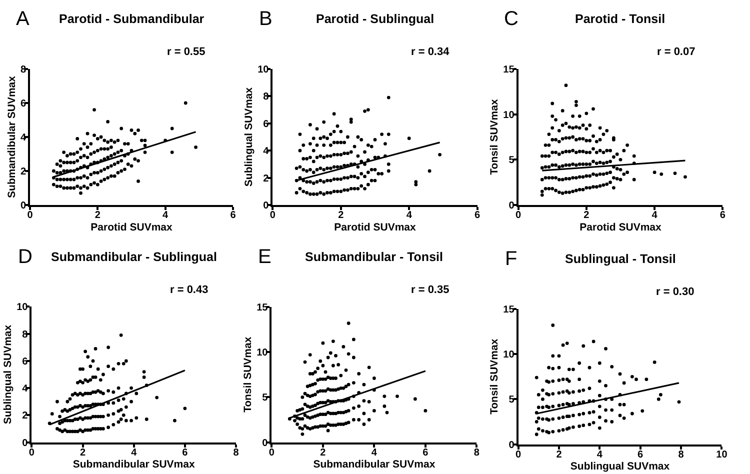  What do you see at coordinates (189, 290) in the screenshot?
I see `text: r = 0.43` at bounding box center [189, 290].